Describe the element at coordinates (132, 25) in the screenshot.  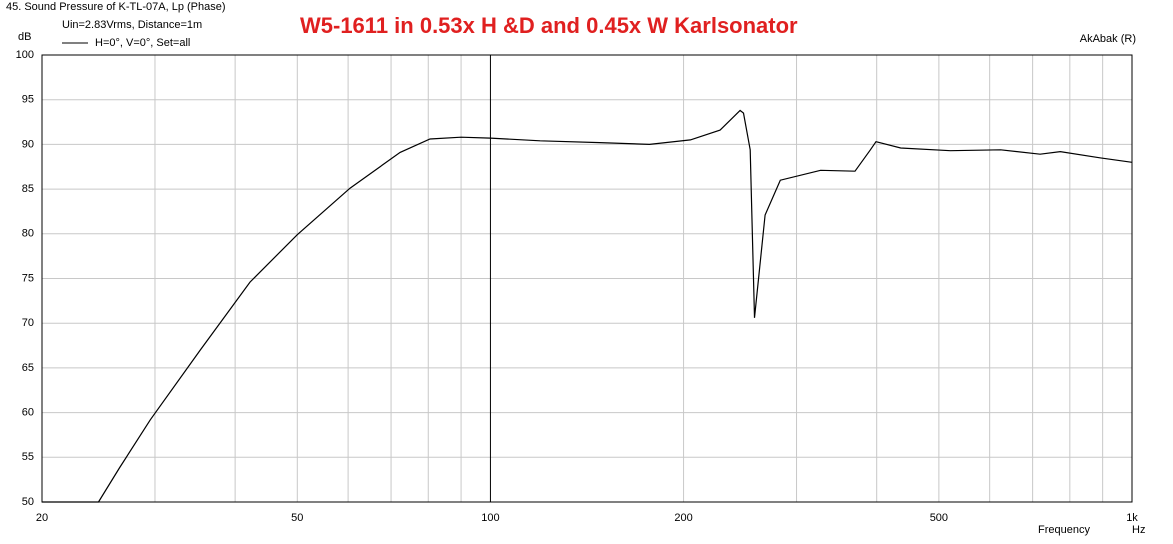
I see `chart-subtitle: Uin=2.83Vrms, Distance=1m` at that location.